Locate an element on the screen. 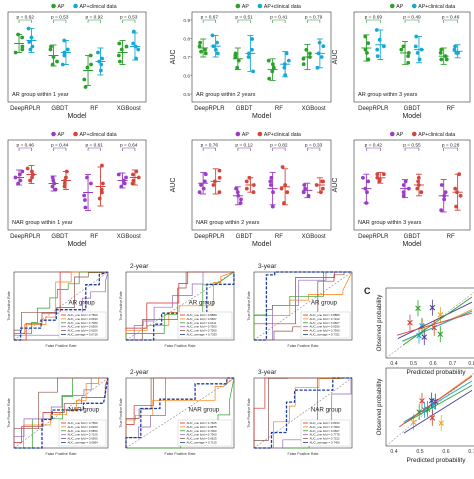 The image size is (474, 479). p-value-label: p = 0.49 is located at coordinates (412, 18).